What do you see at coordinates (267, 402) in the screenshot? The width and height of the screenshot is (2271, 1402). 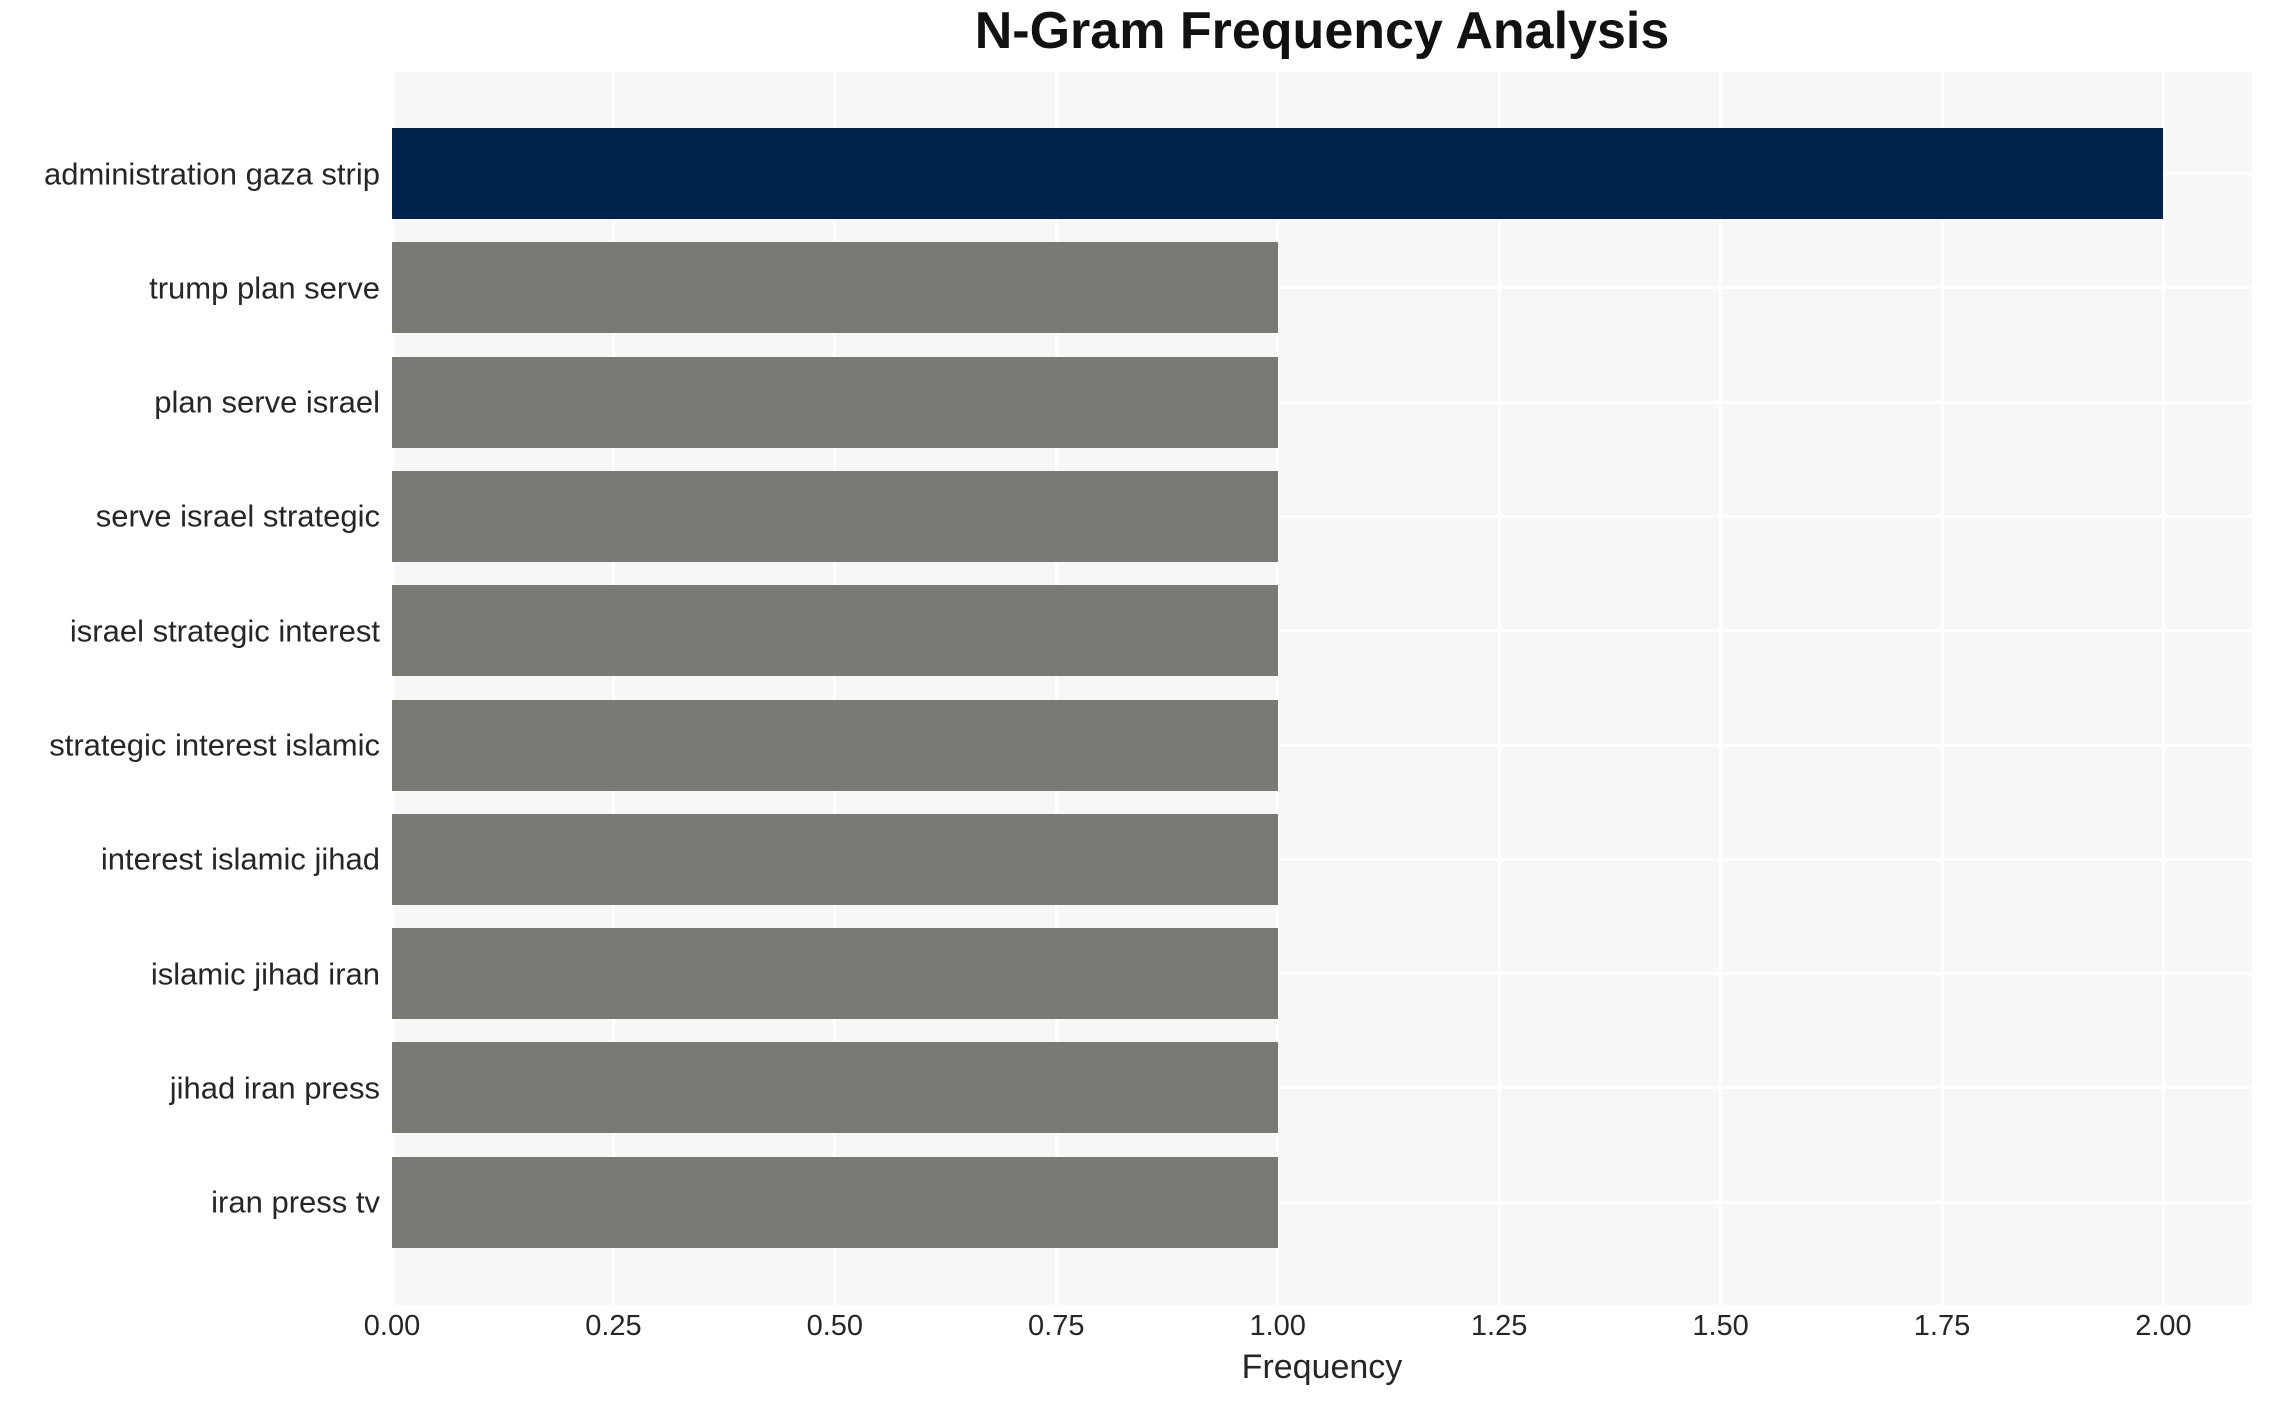 I see `y-tick-label: plan serve israel` at bounding box center [267, 402].